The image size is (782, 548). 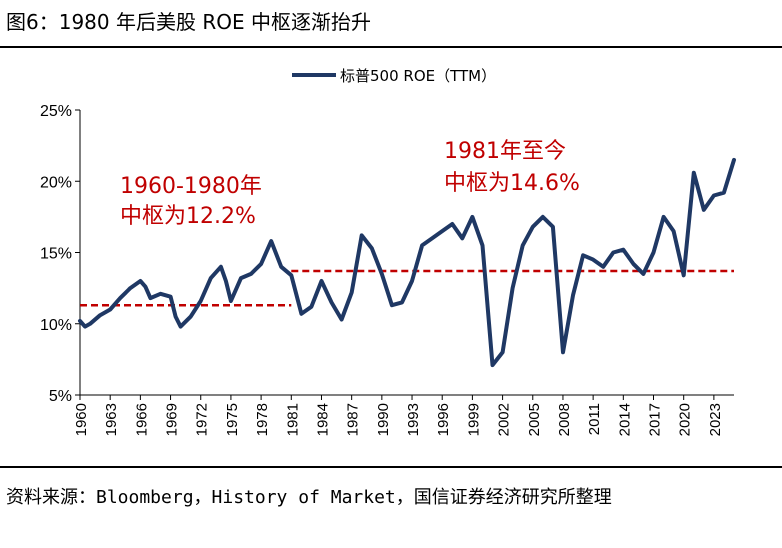 What do you see at coordinates (81, 419) in the screenshot?
I see `x-tick-label: 1960` at bounding box center [81, 419].